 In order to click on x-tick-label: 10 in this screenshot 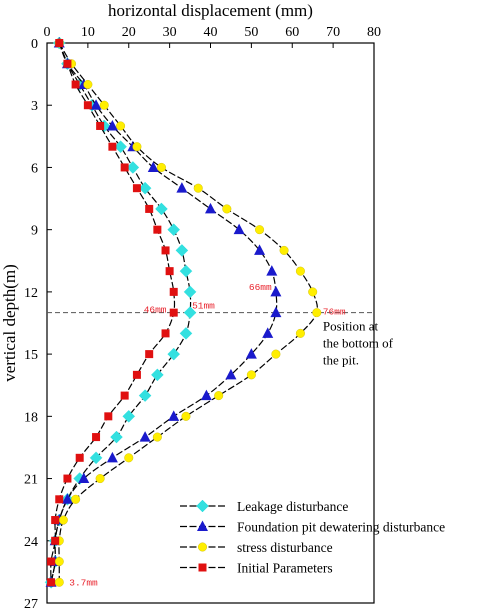, I will do `click(88, 32)`.